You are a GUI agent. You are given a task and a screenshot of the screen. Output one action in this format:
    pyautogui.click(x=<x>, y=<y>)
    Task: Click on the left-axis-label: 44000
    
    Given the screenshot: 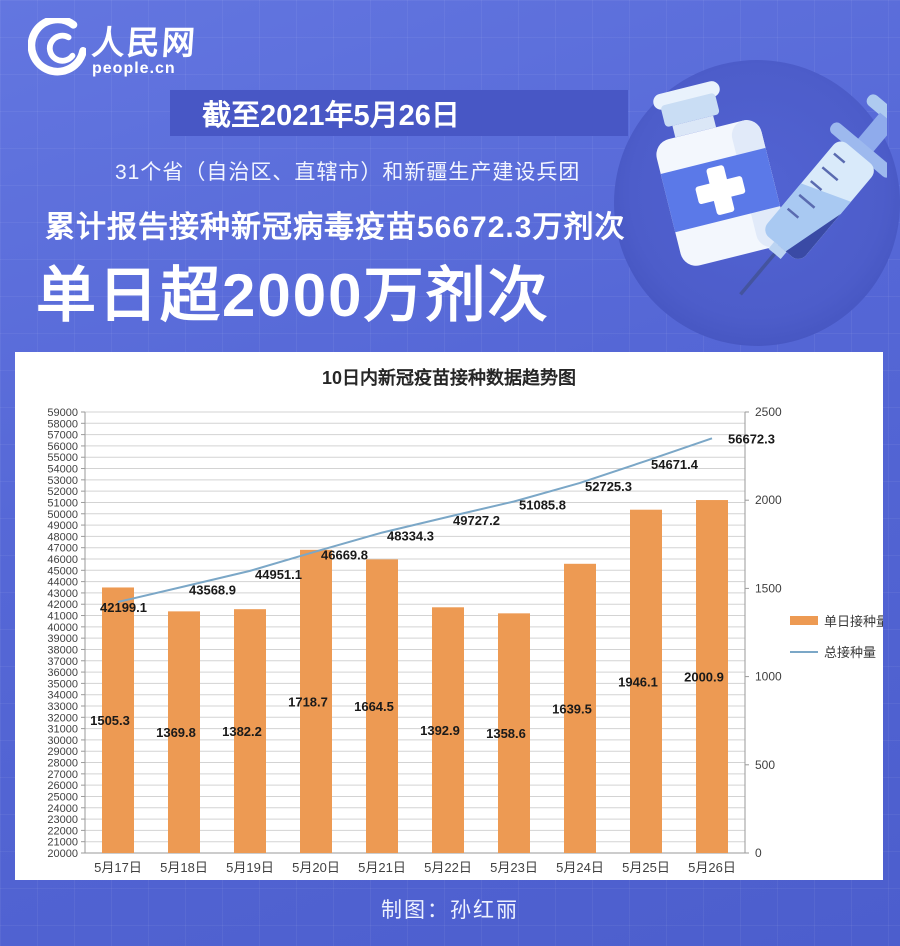 What is the action you would take?
    pyautogui.click(x=62, y=583)
    